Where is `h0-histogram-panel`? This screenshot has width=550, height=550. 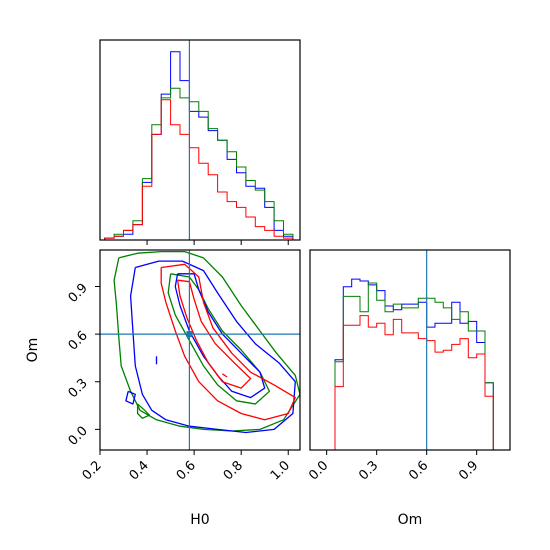 h0-histogram-panel is located at coordinates (200, 142).